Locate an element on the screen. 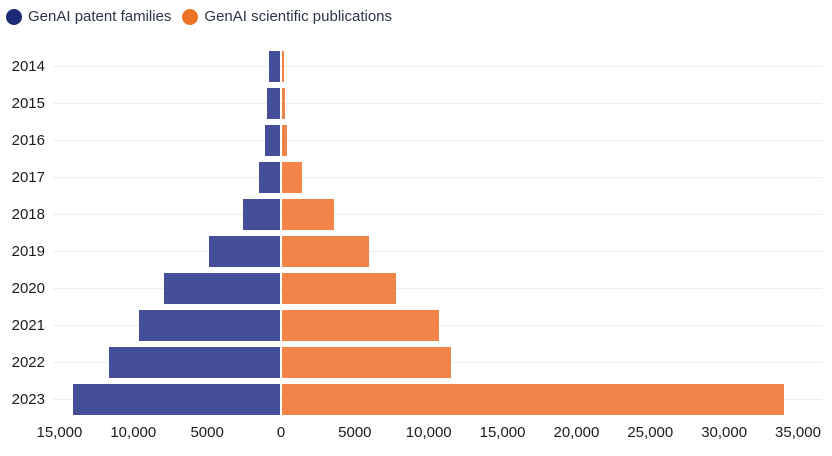  year-label: 2022 is located at coordinates (28, 362).